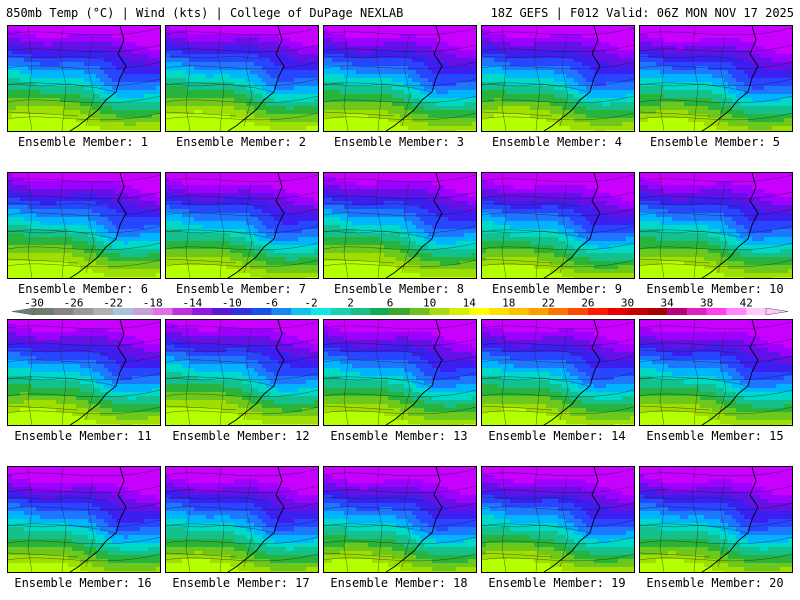 The width and height of the screenshot is (800, 600). Describe the element at coordinates (429, 303) in the screenshot. I see `colorbar-tick-label: 10` at that location.